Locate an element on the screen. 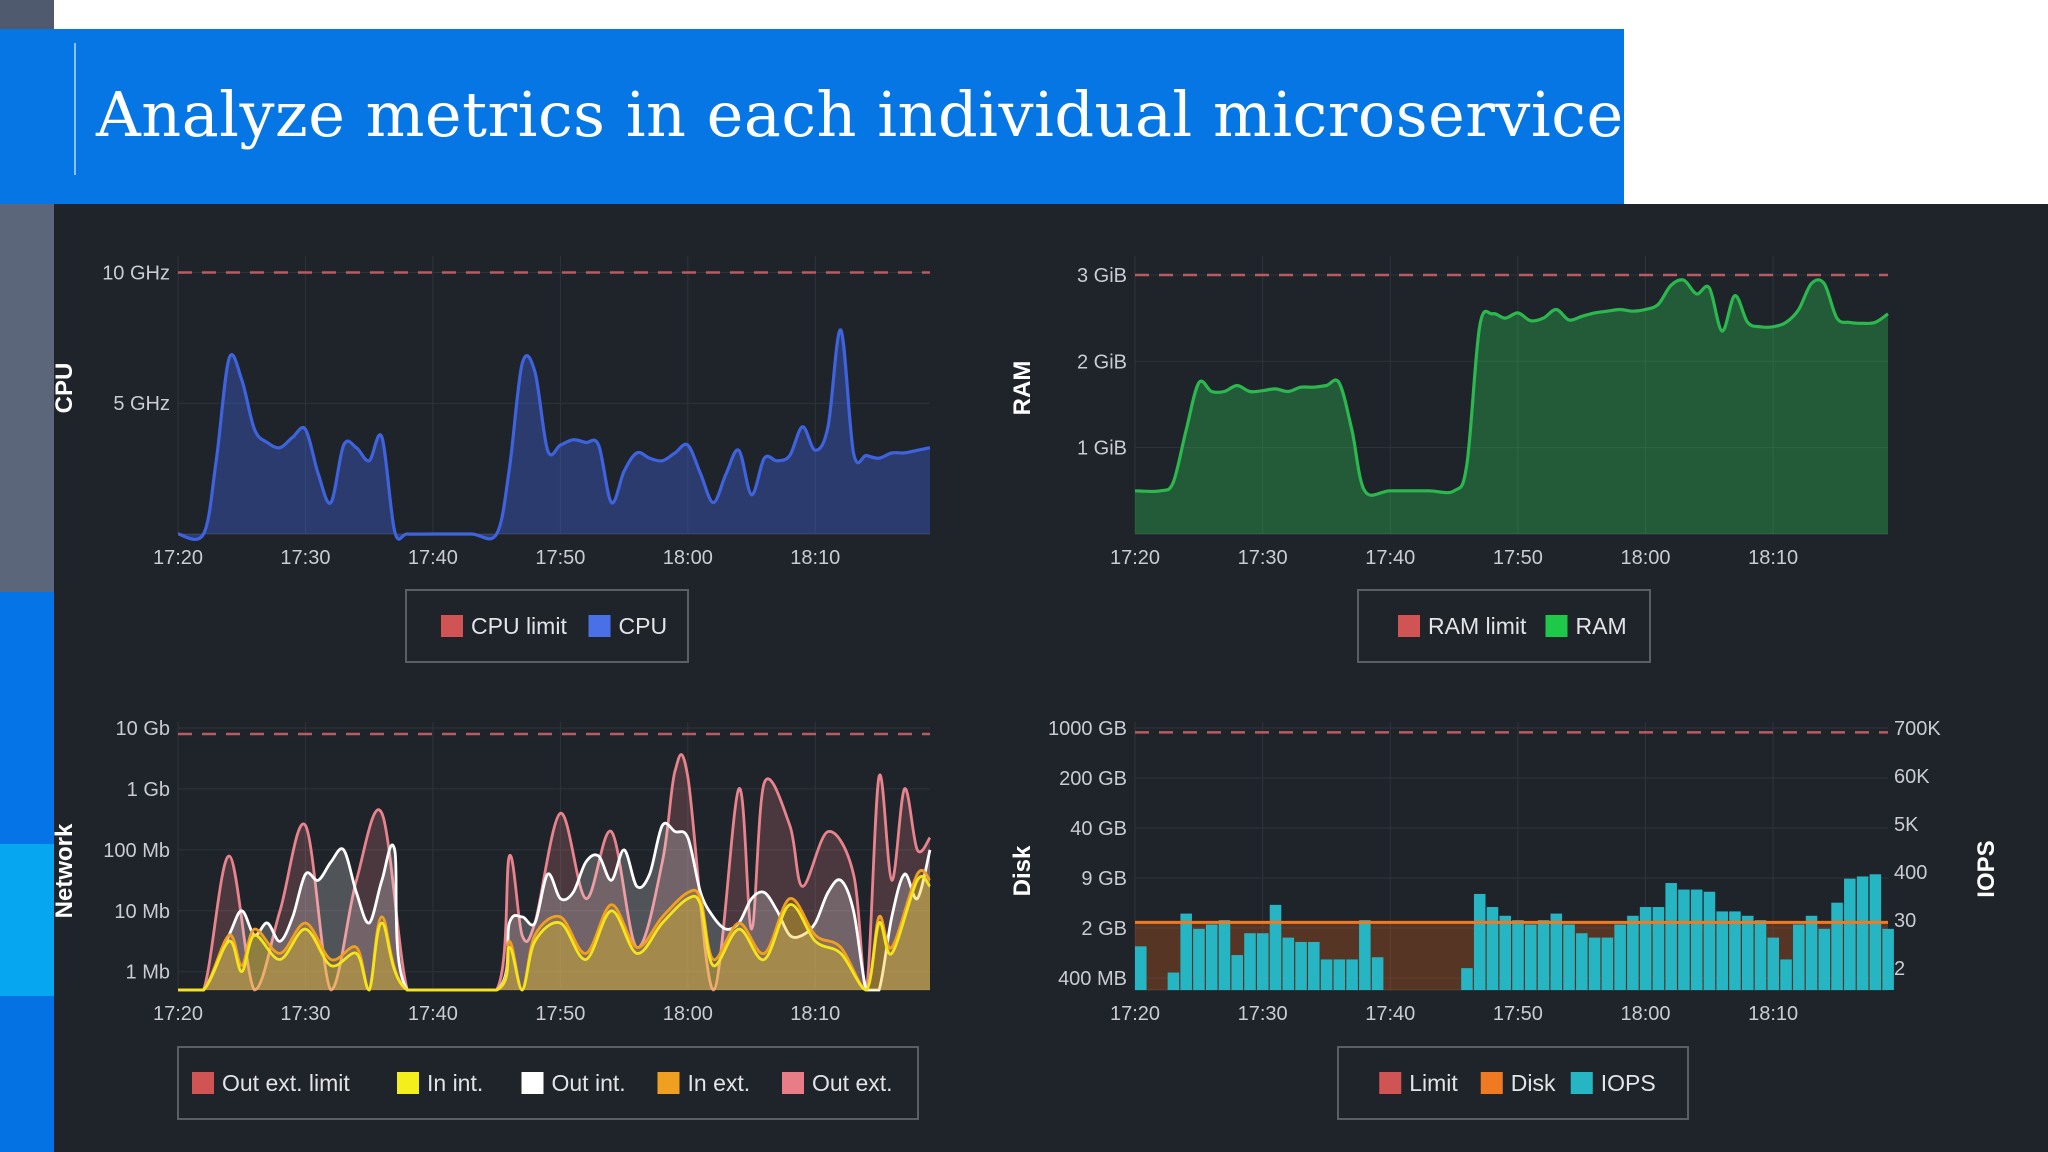 This screenshot has height=1152, width=2048. y2-axis-title: IOPS is located at coordinates (1986, 868).